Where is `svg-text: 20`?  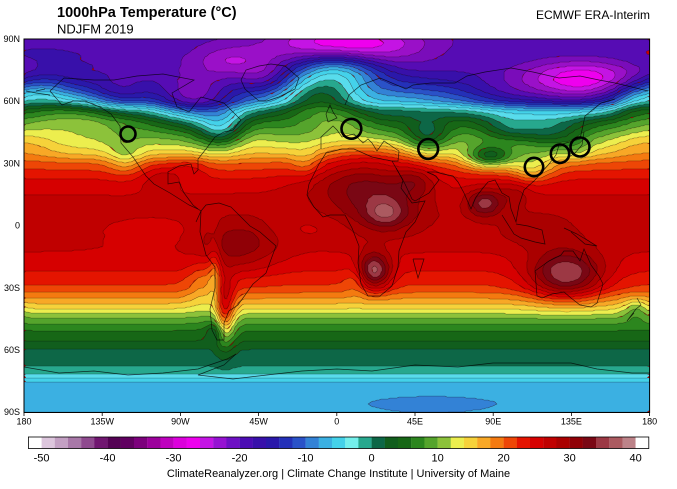
svg-text: 20 is located at coordinates (503, 459).